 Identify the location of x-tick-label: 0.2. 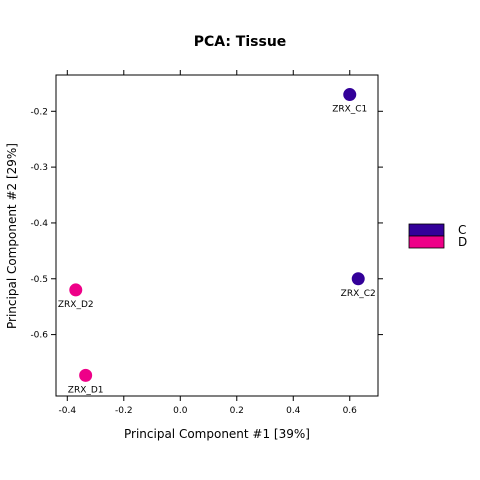
(237, 411).